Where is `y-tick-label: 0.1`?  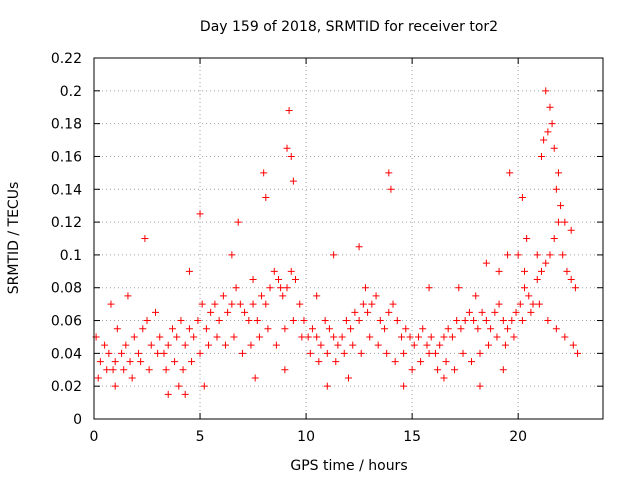
y-tick-label: 0.1 is located at coordinates (71, 256).